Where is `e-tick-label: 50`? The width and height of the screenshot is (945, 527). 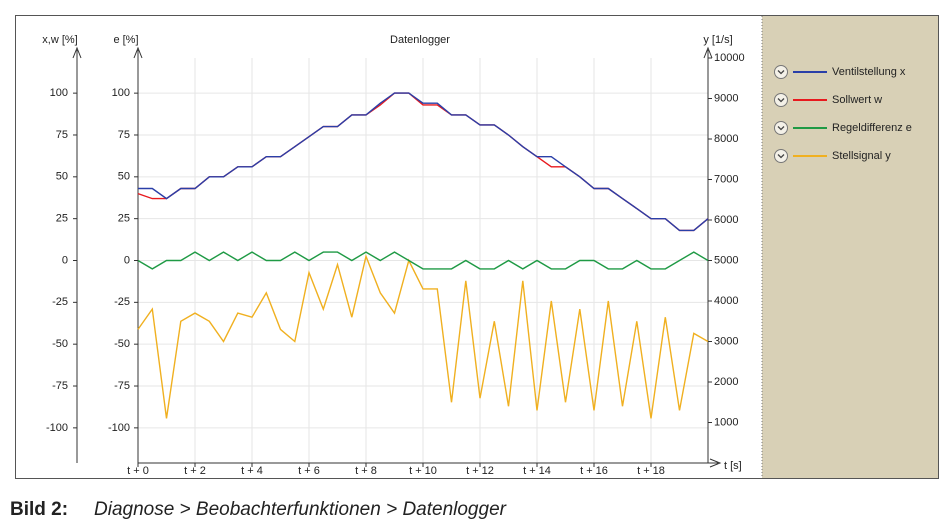 e-tick-label: 50 is located at coordinates (124, 177).